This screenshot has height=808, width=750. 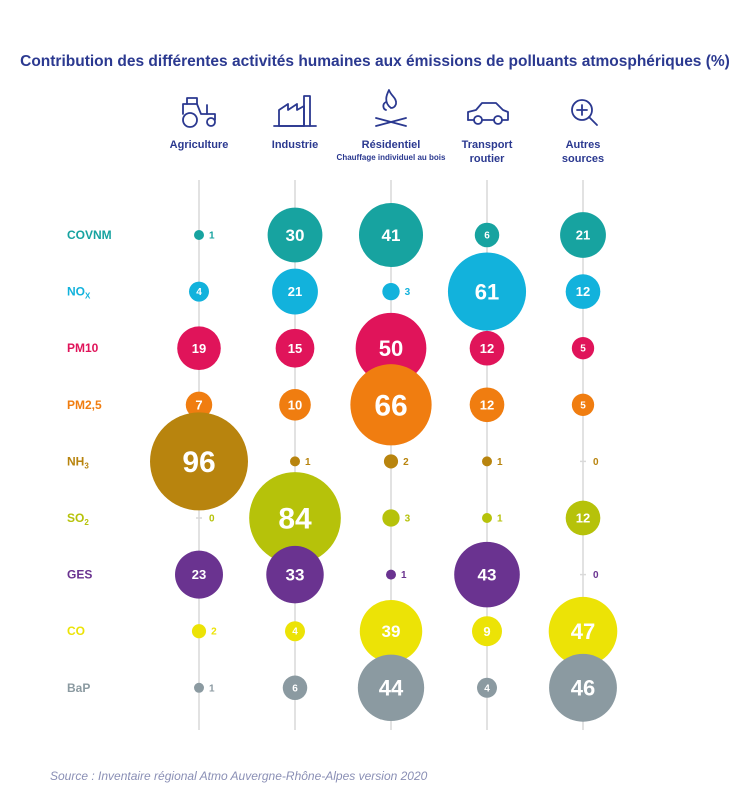 I want to click on magnifier-plus-icon, so click(x=584, y=112).